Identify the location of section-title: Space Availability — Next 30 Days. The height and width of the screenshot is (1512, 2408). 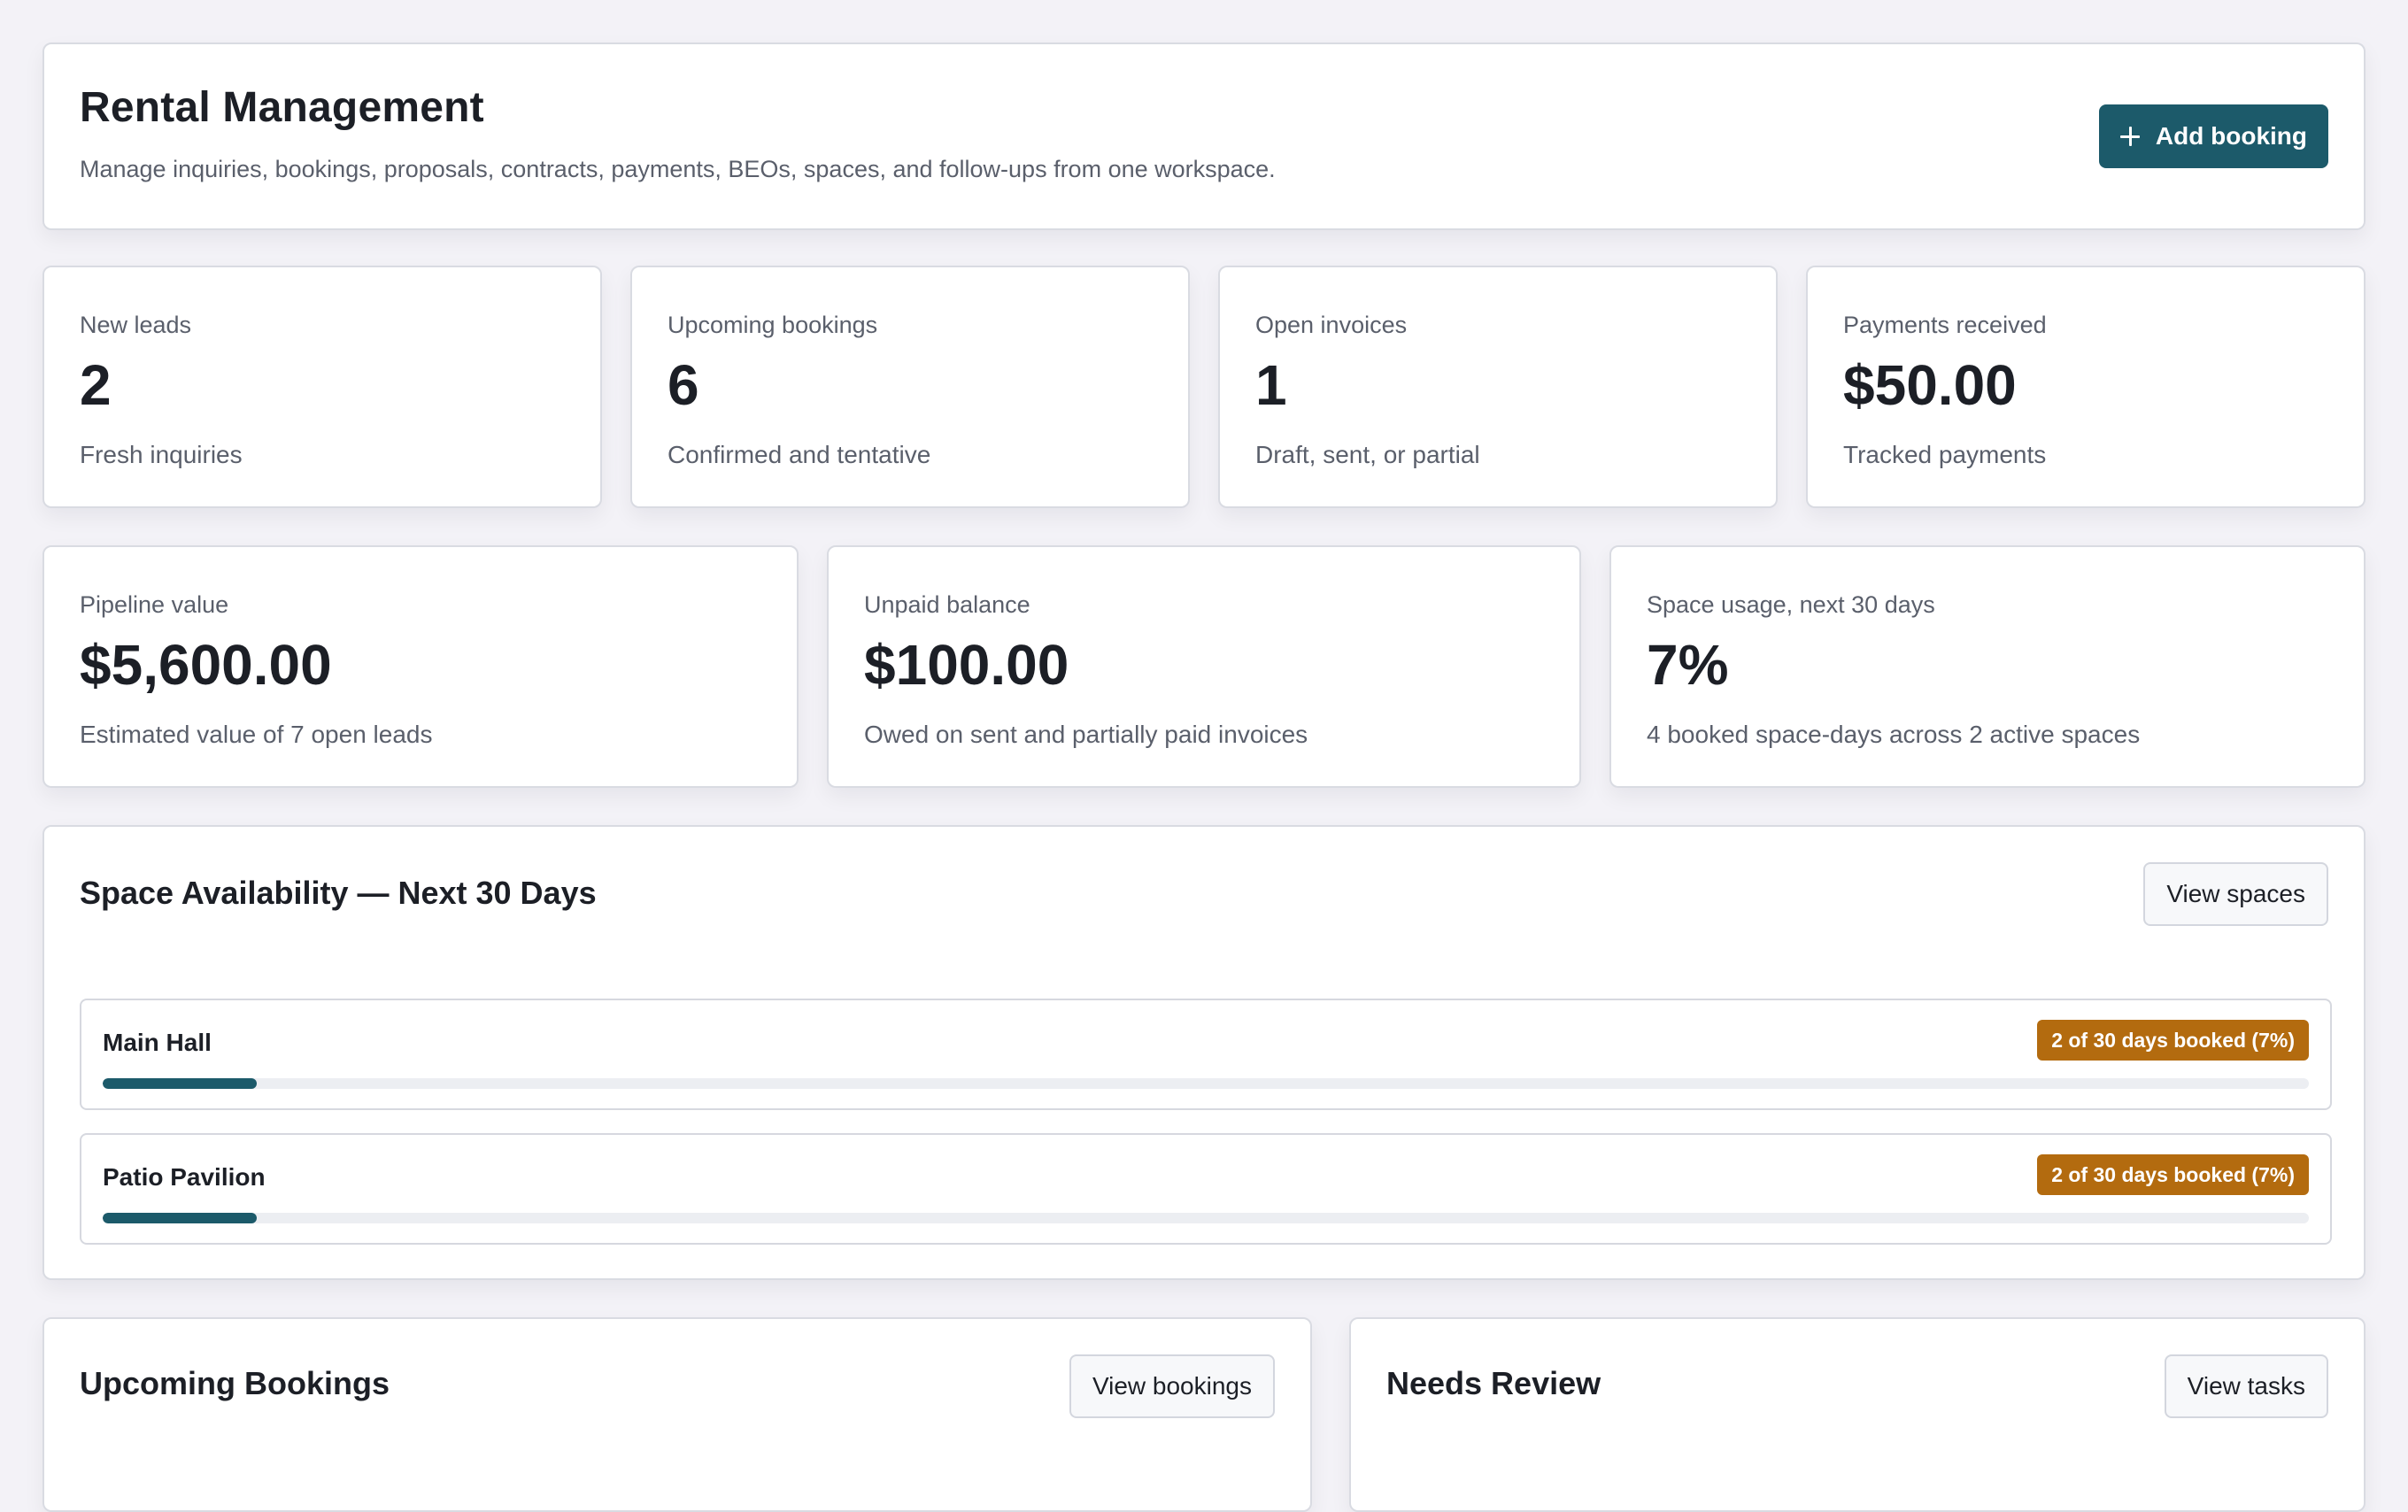
(338, 893).